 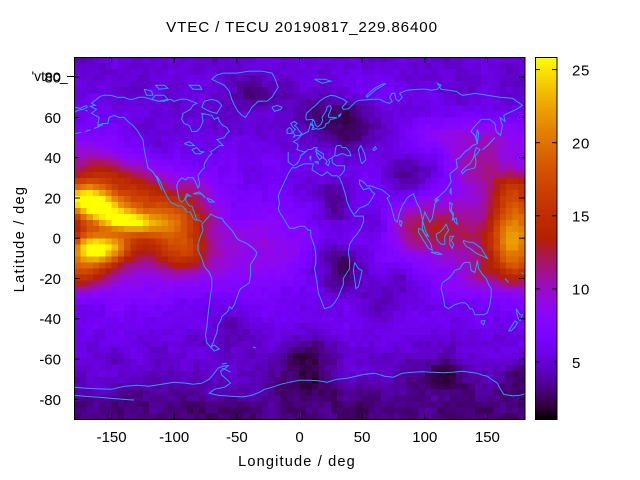 I want to click on svg-text: 100, so click(x=424, y=437).